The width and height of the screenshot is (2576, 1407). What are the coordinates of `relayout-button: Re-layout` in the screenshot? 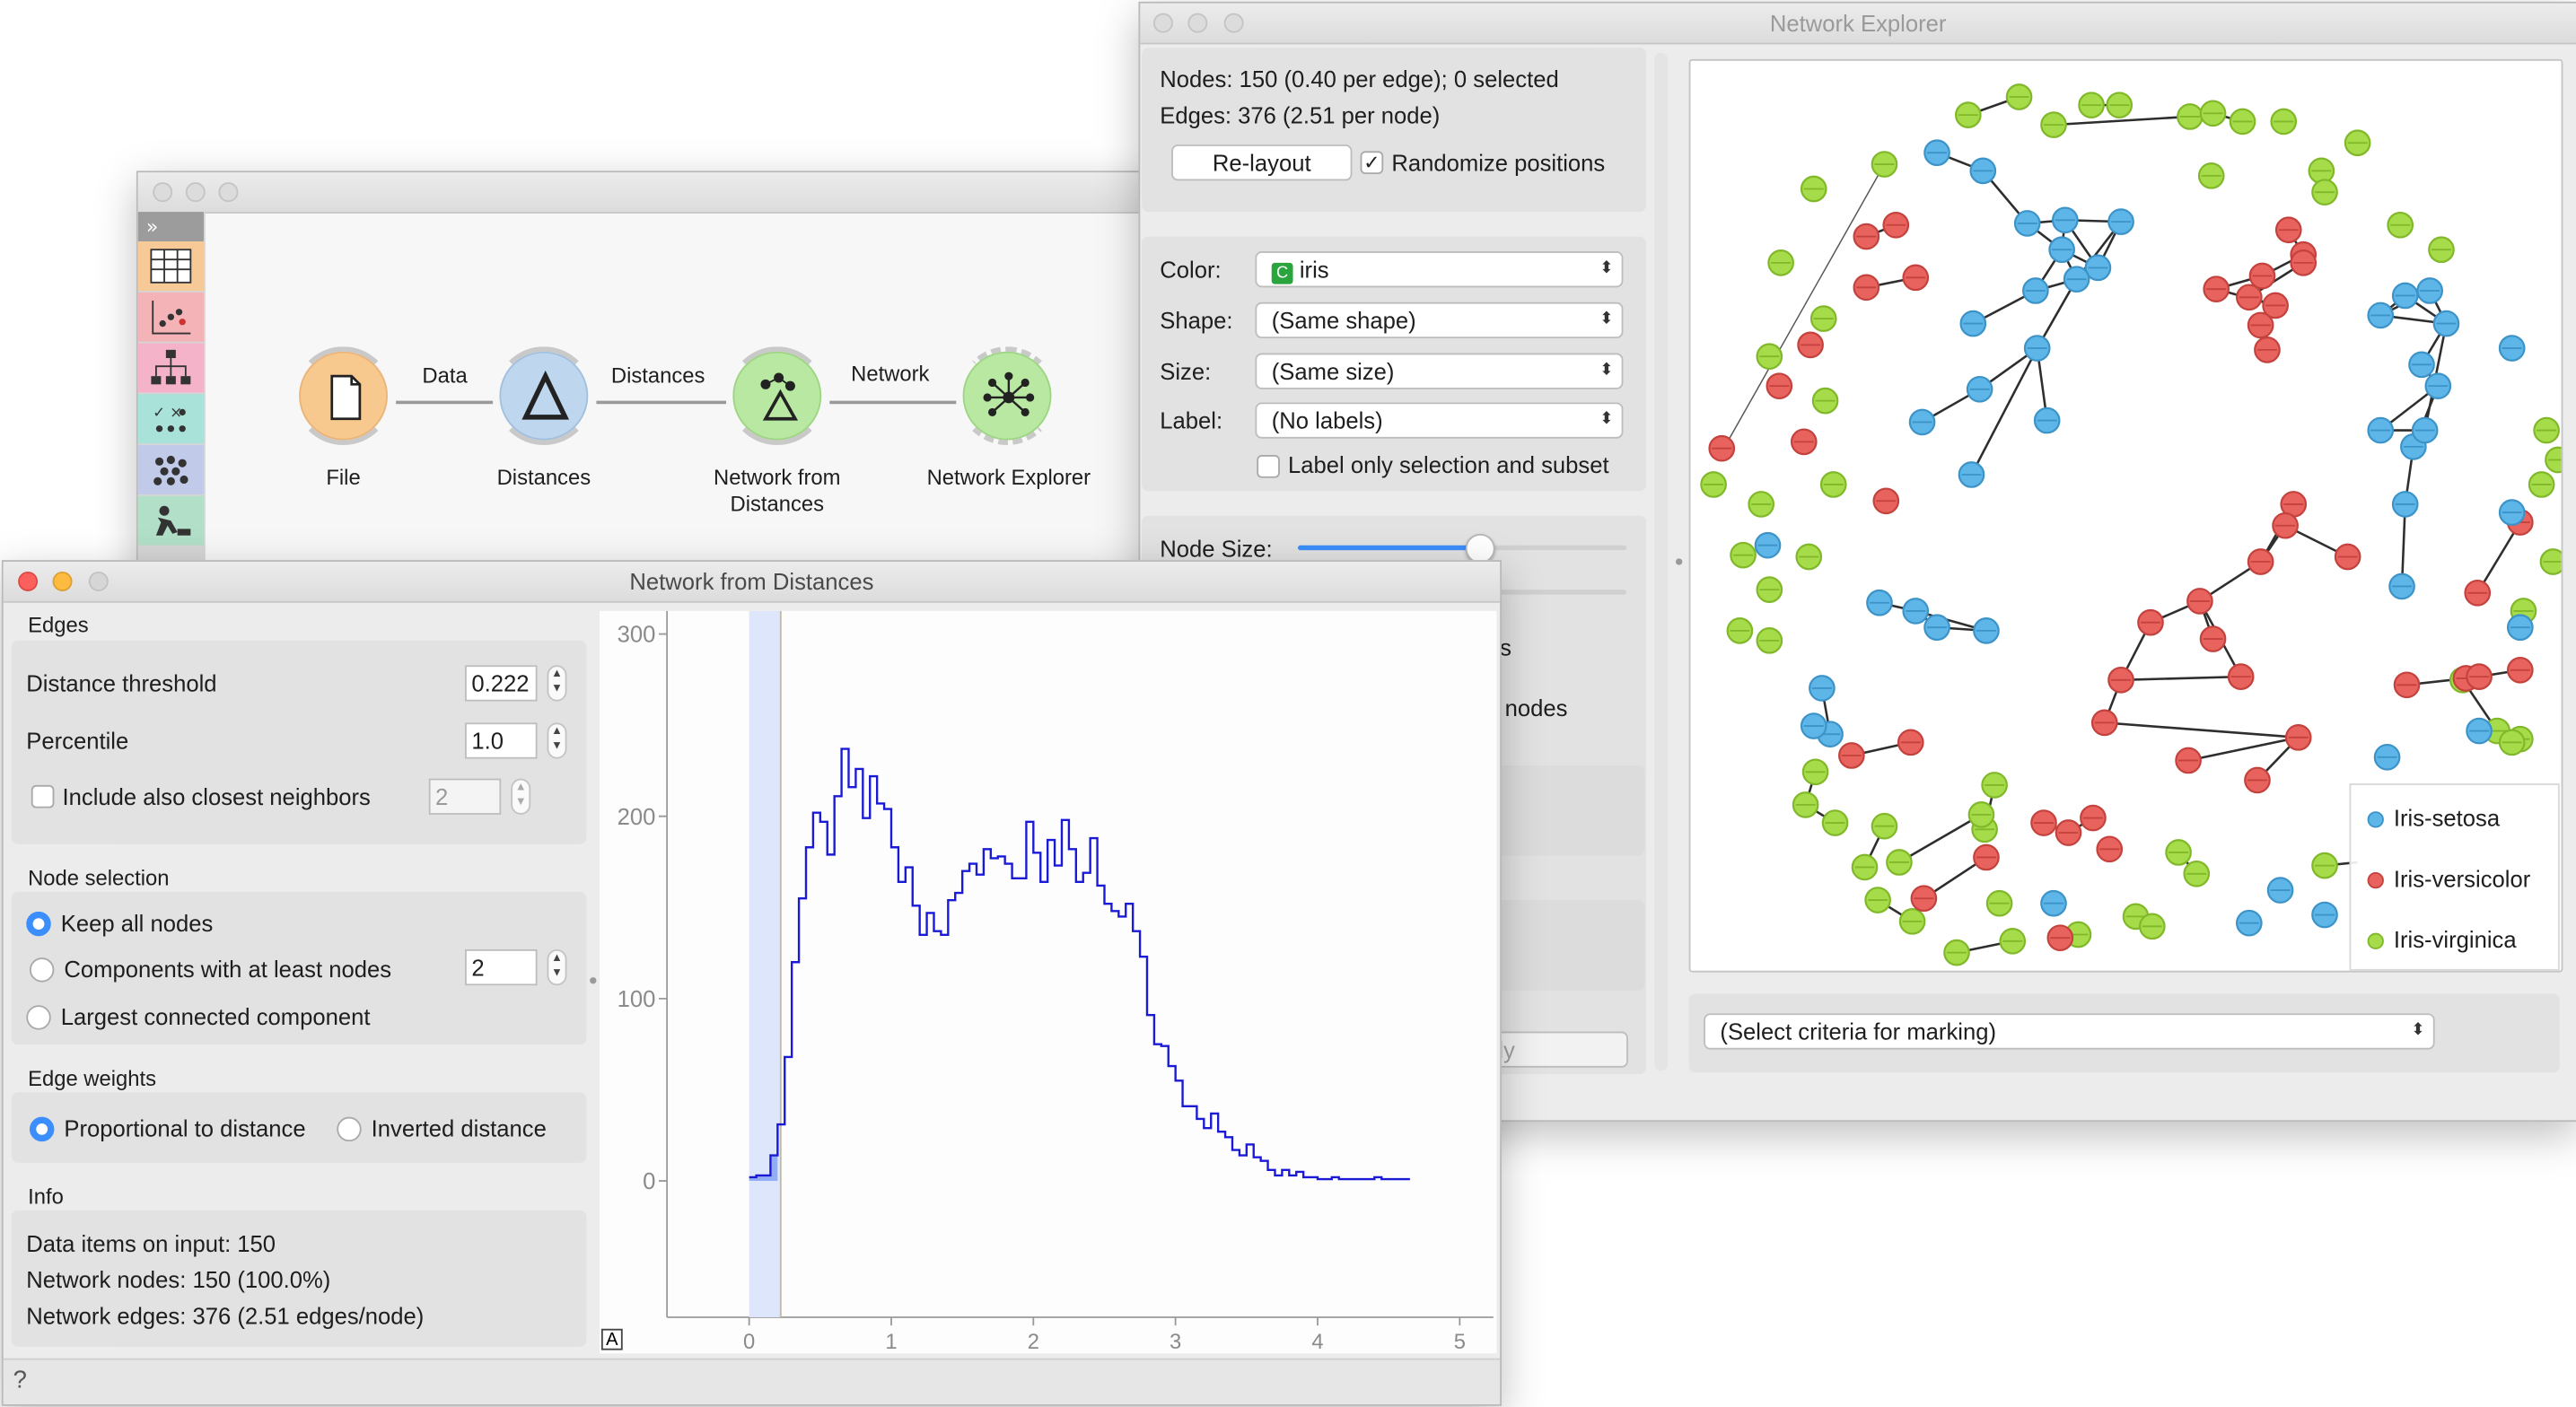 It's located at (1262, 162).